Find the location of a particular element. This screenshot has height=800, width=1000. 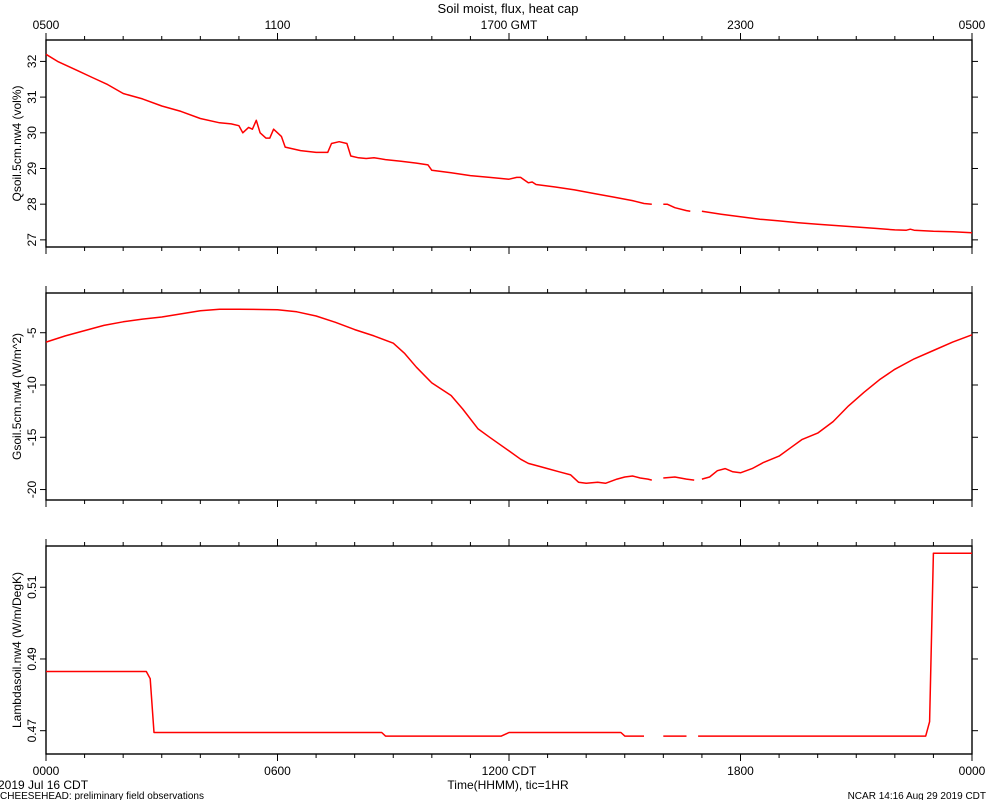

y-axis-label: Qsoil.5cm.nw4 (vol%) is located at coordinates (17, 143).